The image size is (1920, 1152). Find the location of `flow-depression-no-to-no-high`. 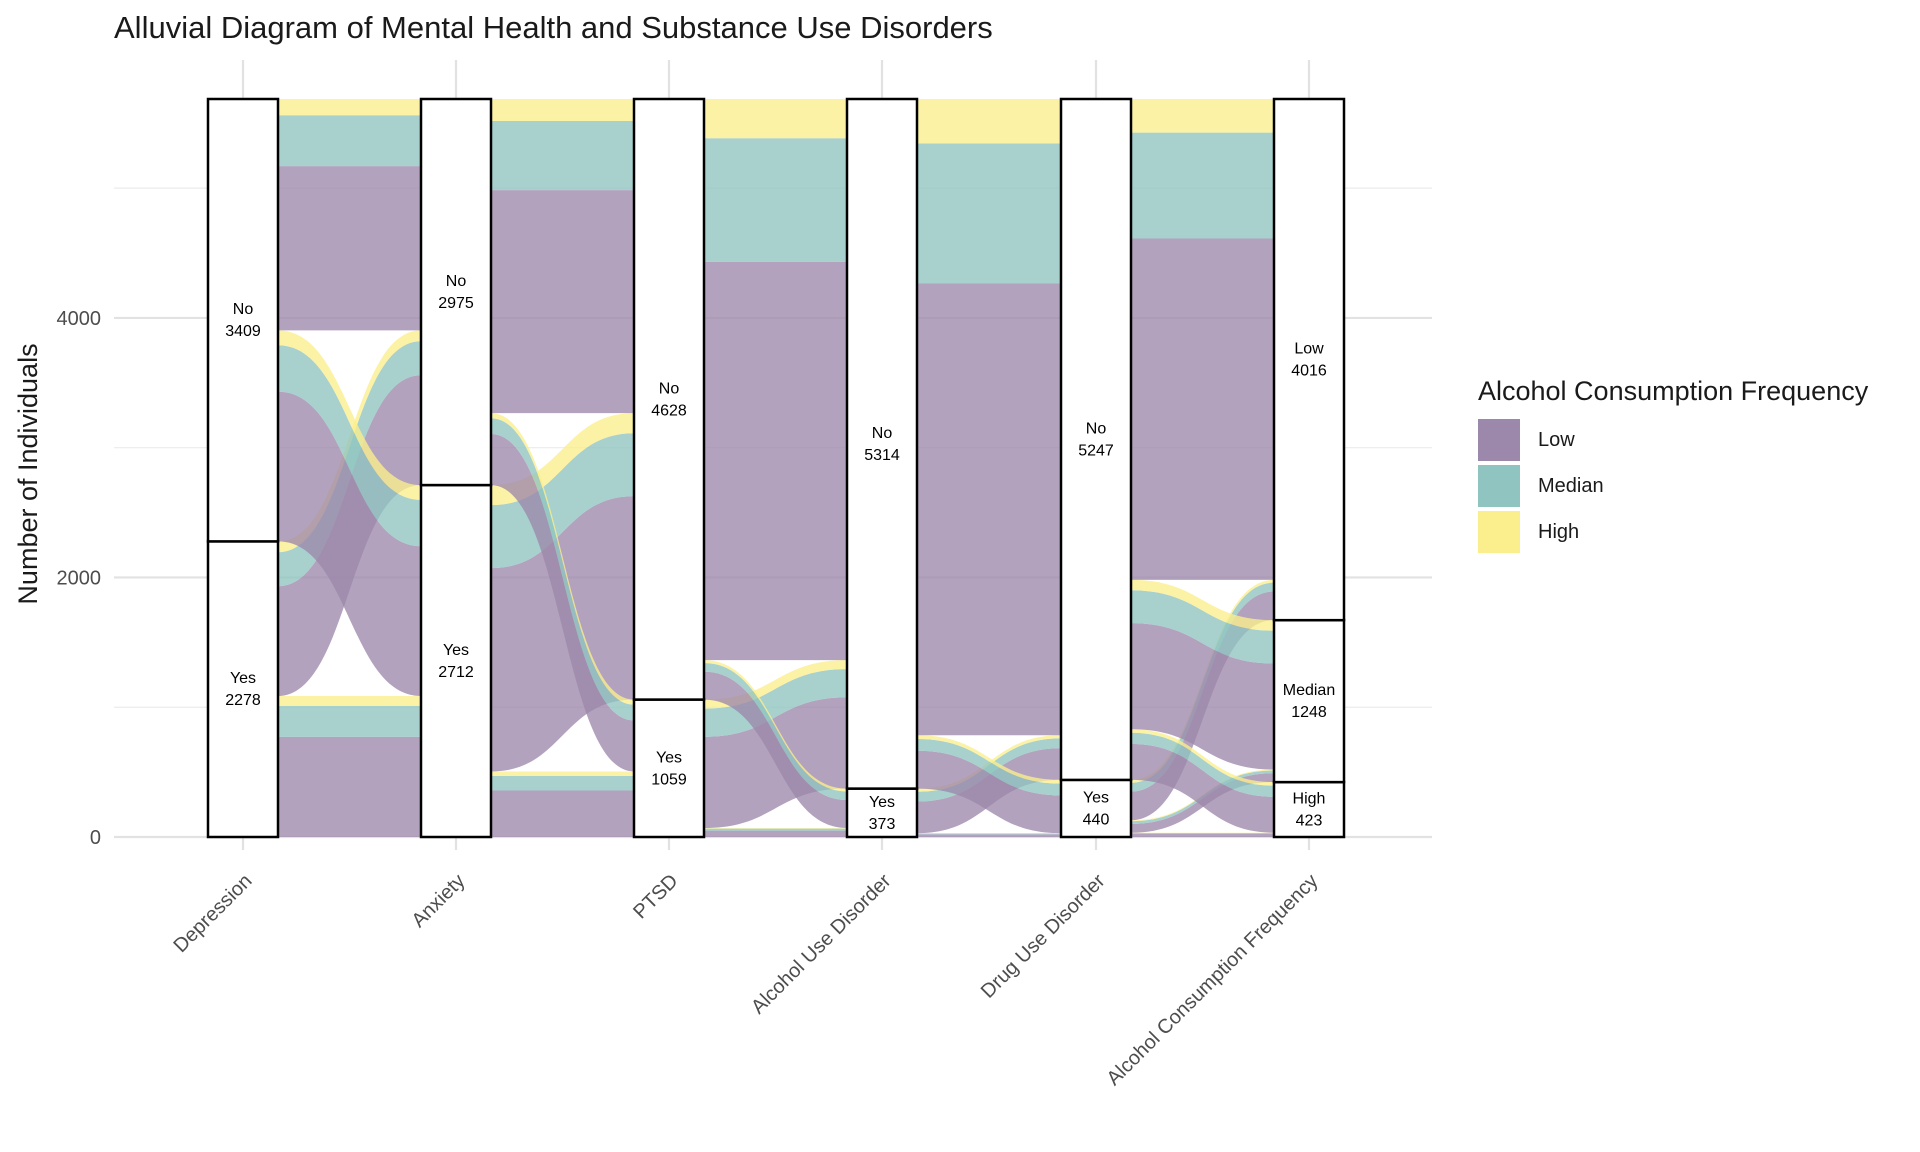

flow-depression-no-to-no-high is located at coordinates (349, 107).